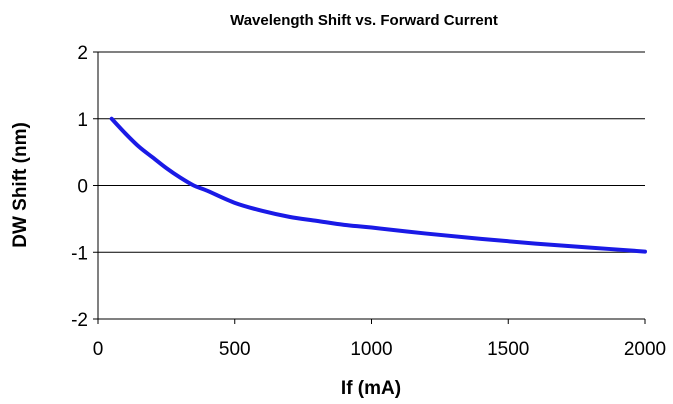 This screenshot has height=404, width=673. I want to click on x-tick-label: 2000, so click(645, 349).